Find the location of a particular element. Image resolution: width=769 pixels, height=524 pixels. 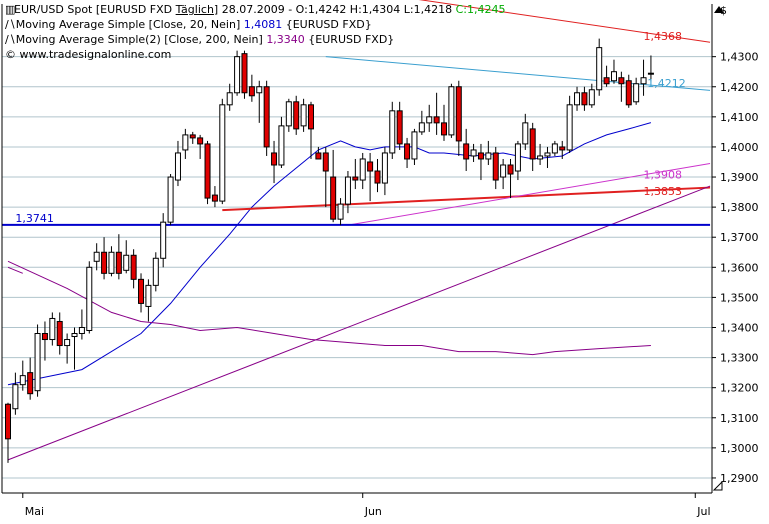

copyright-text: © www.tradesignalonline.com is located at coordinates (88, 54).